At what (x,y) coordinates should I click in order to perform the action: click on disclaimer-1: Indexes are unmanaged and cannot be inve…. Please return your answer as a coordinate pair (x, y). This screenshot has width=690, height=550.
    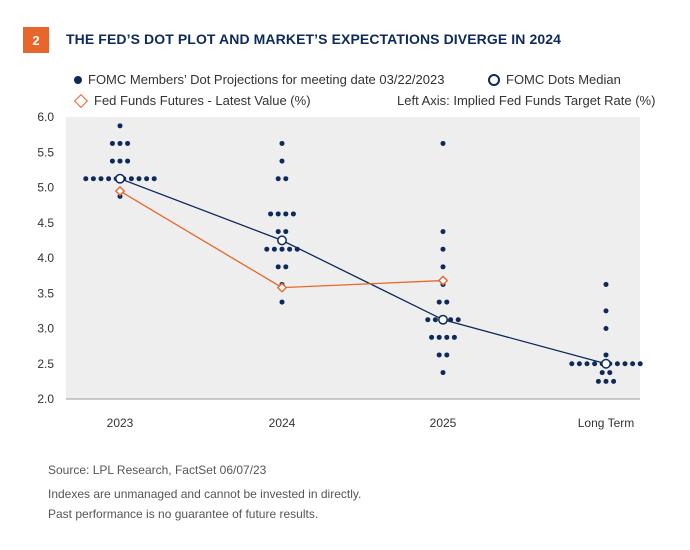
    Looking at the image, I should click on (205, 494).